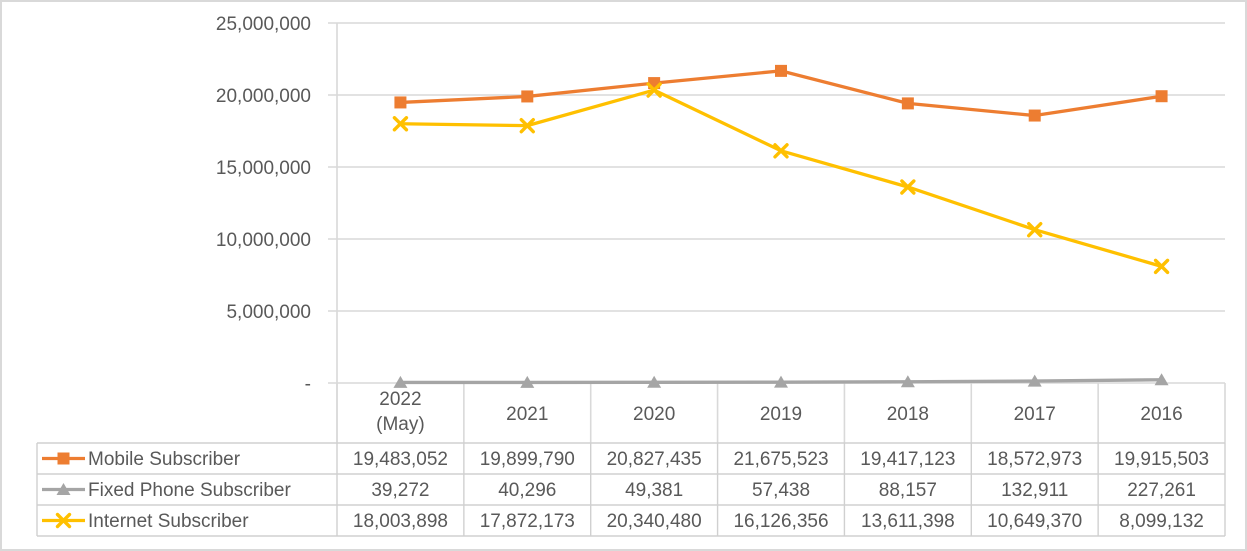 The image size is (1247, 551). I want to click on x-axis-tick-label: 2021, so click(527, 414).